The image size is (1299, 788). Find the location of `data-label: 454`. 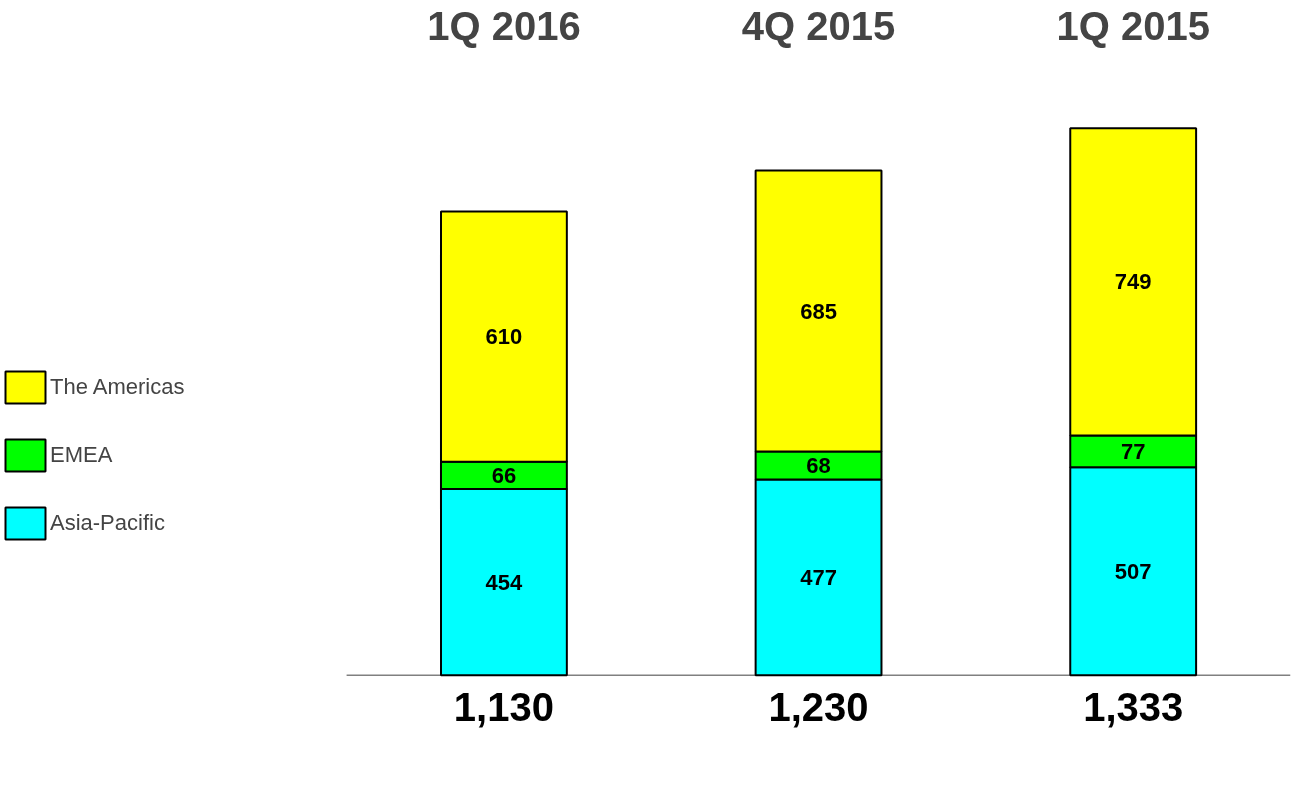

data-label: 454 is located at coordinates (504, 582).